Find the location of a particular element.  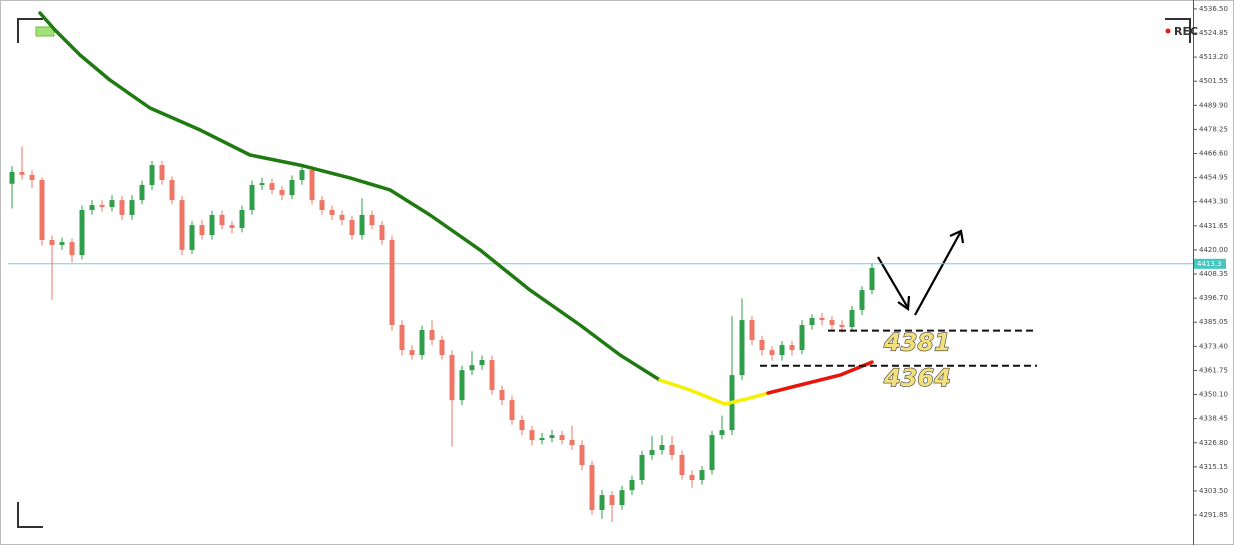

arrows is located at coordinates (921, 272).